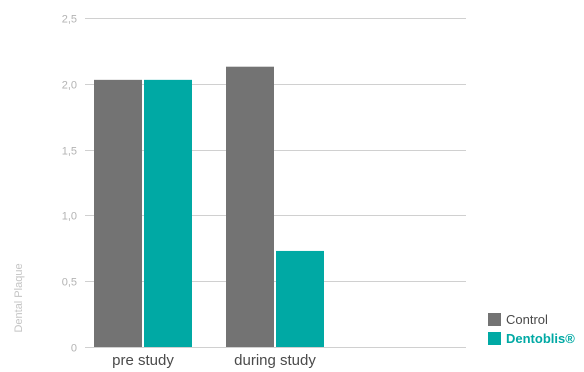 The image size is (584, 372). Describe the element at coordinates (531, 329) in the screenshot. I see `legend: Control Dentoblis®` at that location.